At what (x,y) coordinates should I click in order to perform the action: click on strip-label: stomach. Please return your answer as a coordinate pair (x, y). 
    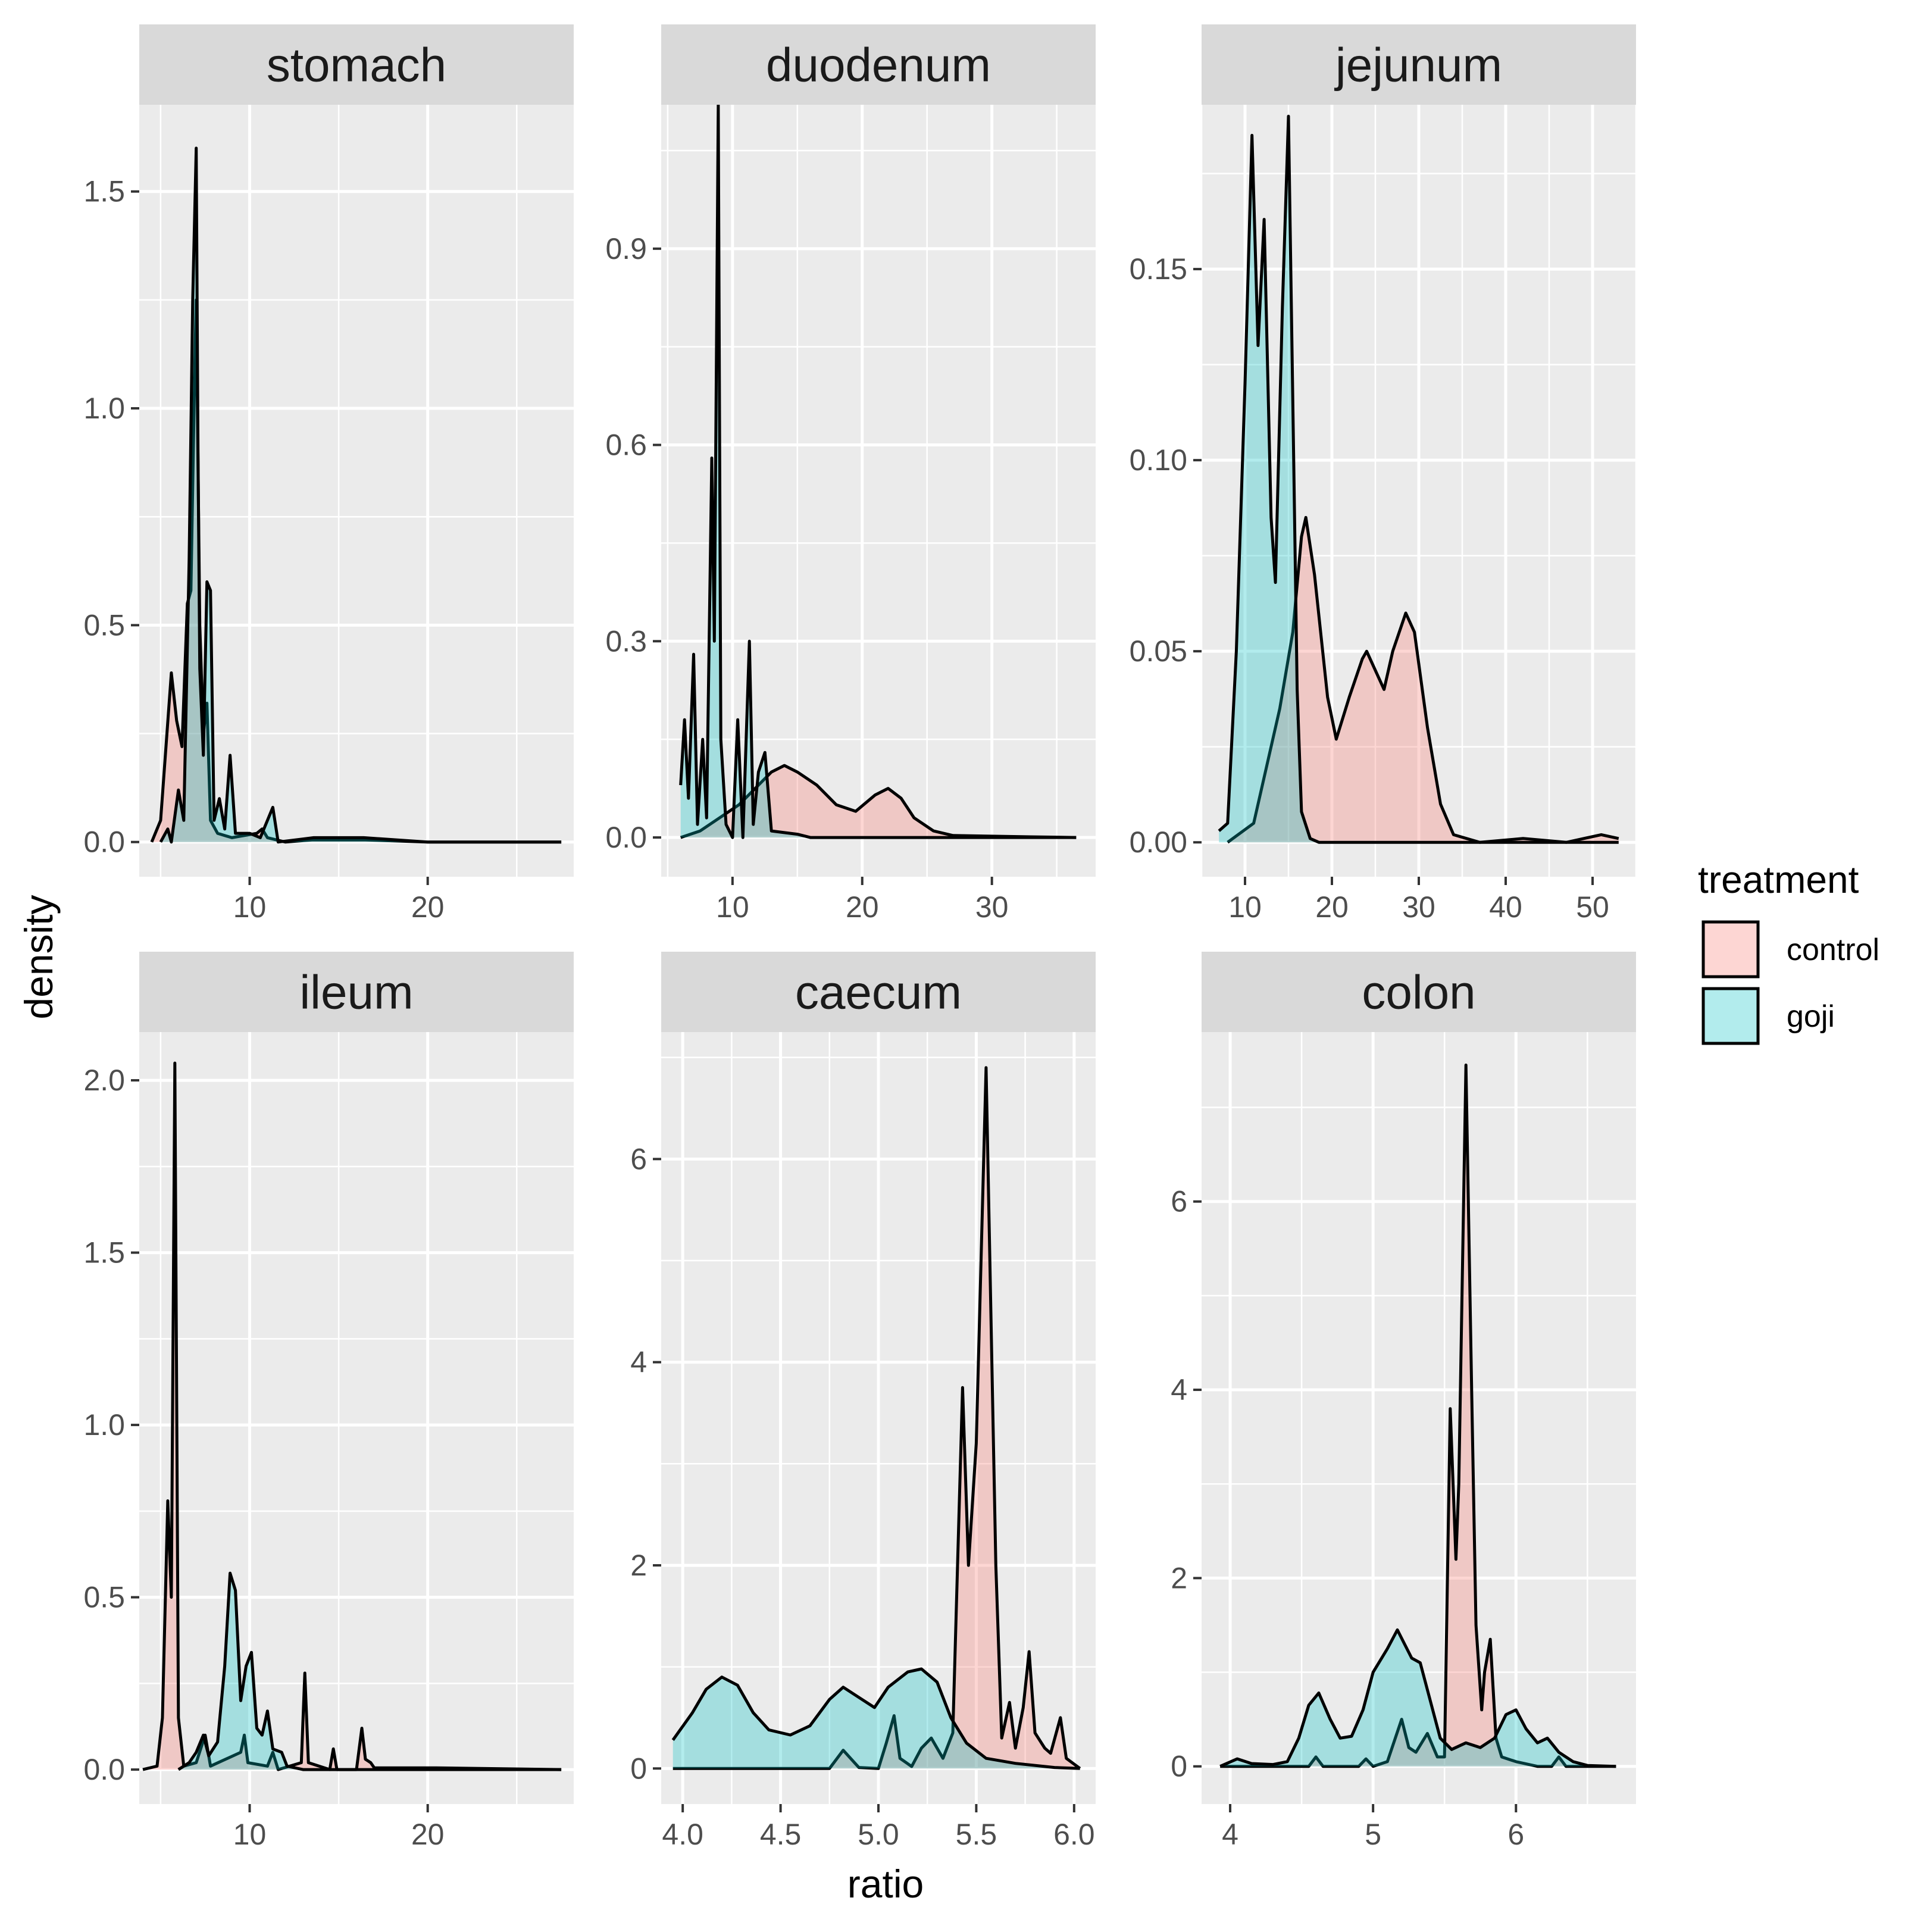
    Looking at the image, I should click on (357, 65).